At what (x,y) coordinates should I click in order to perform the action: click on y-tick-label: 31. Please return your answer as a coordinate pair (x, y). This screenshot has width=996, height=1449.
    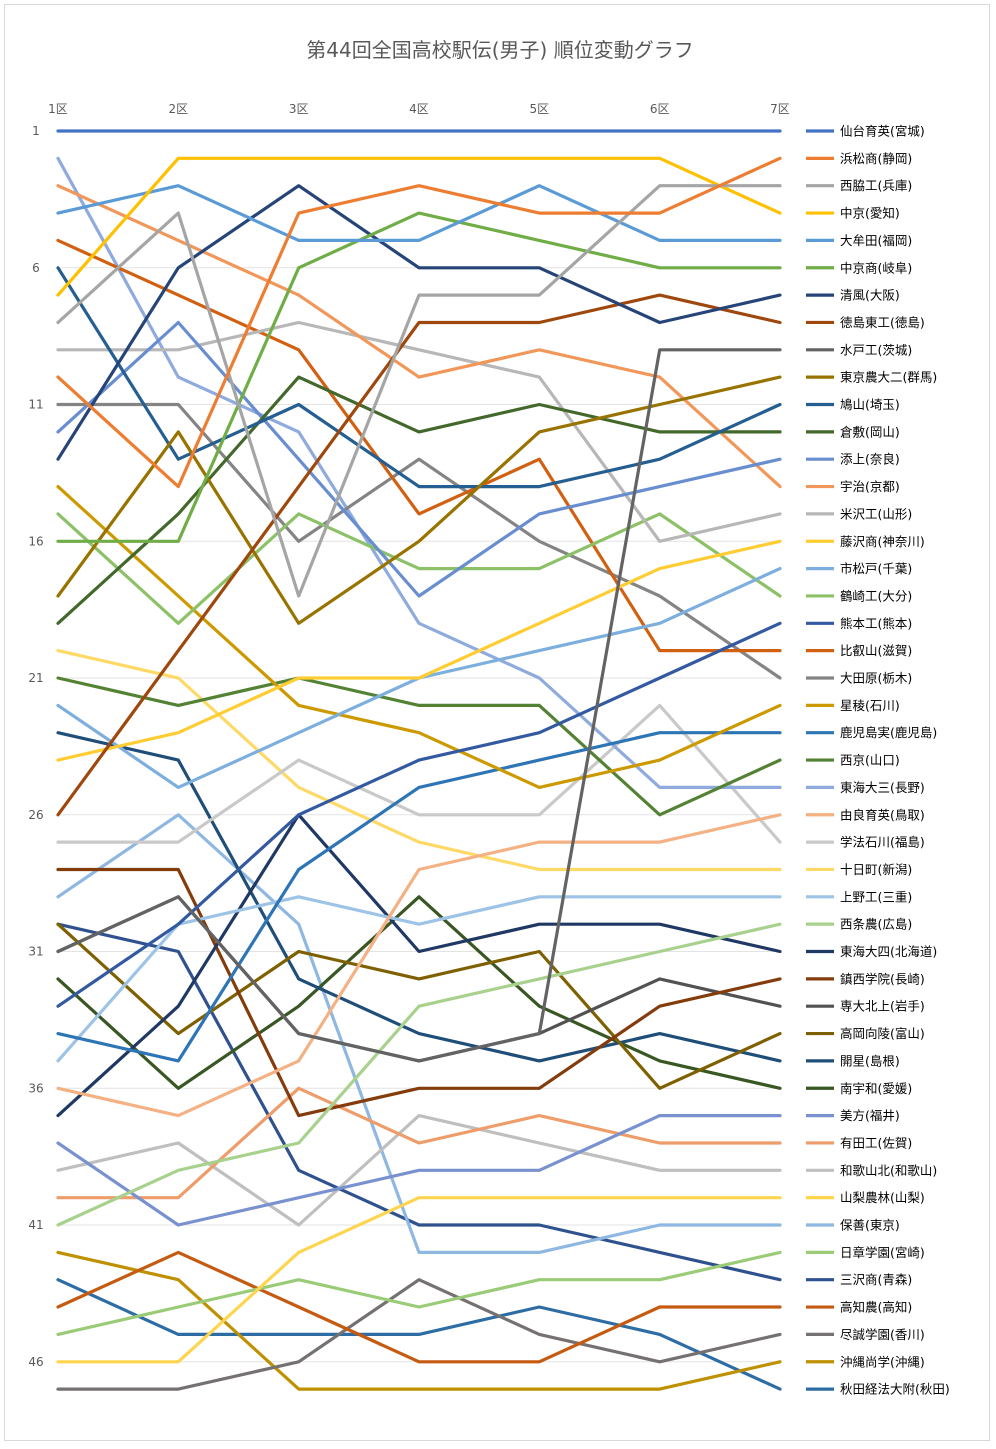
    Looking at the image, I should click on (35, 952).